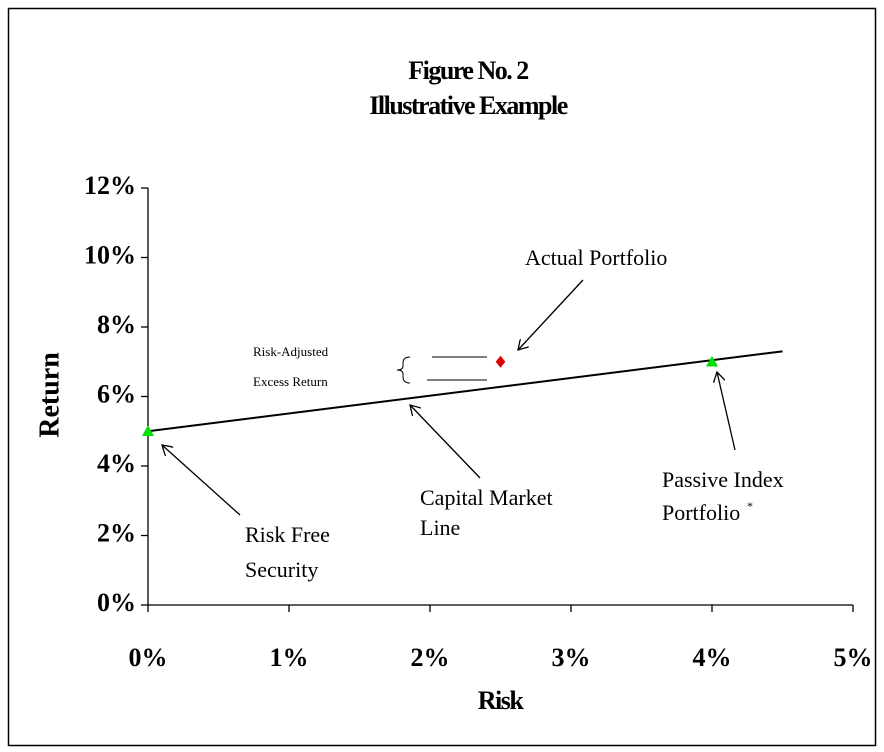  Describe the element at coordinates (289, 657) in the screenshot. I see `x-tick-label: 1%` at that location.